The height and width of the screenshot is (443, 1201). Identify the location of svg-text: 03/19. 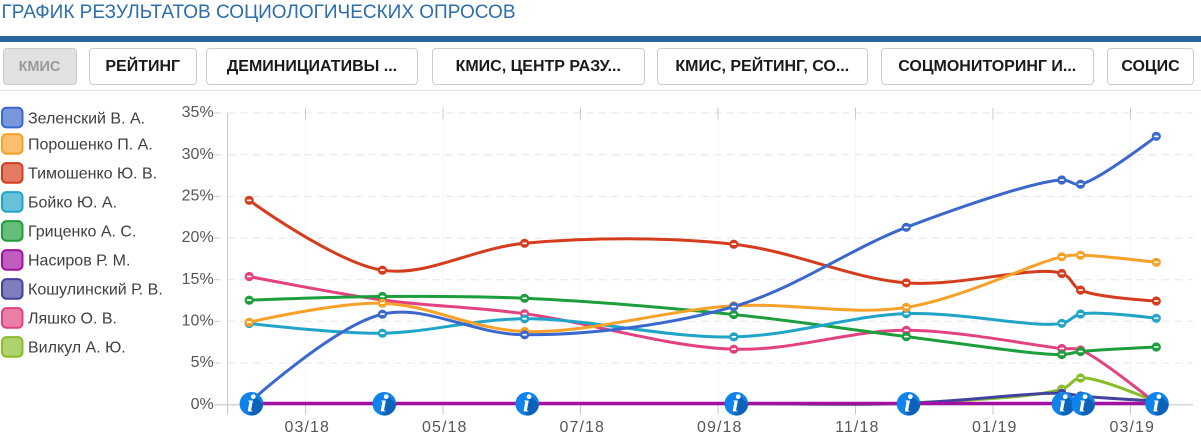
(1133, 427).